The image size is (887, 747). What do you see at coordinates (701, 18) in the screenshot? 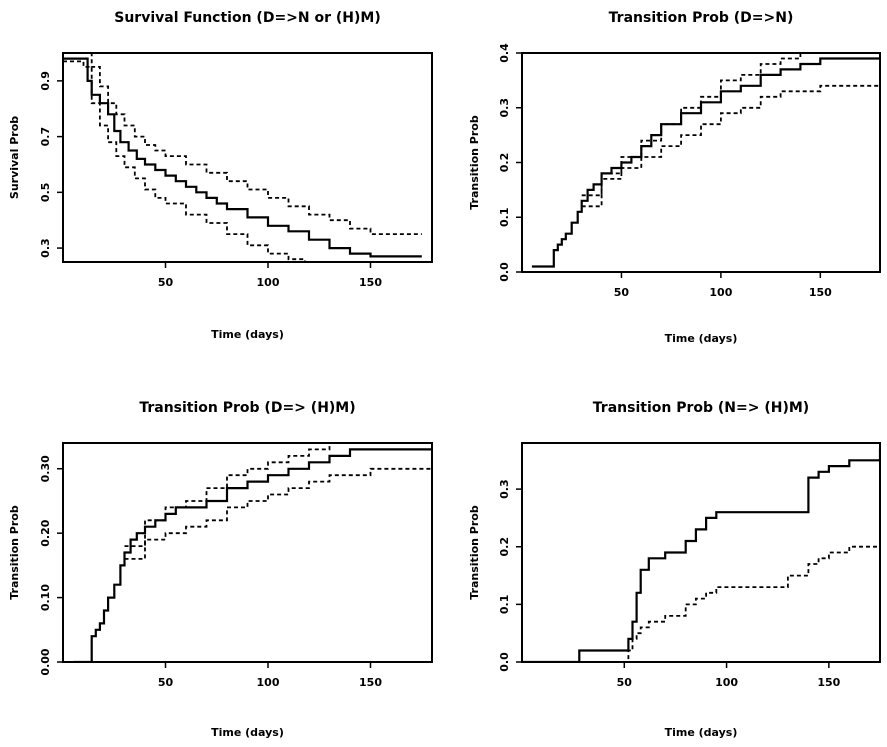
I see `chart-title: Transition Prob (D=>N)` at bounding box center [701, 18].